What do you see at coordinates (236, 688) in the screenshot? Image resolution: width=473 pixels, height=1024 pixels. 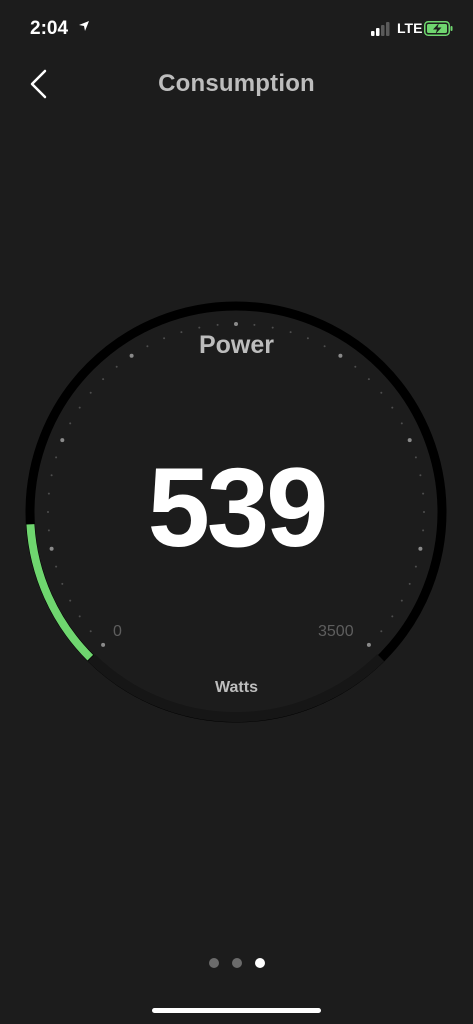 I see `gauge-unit: Watts` at bounding box center [236, 688].